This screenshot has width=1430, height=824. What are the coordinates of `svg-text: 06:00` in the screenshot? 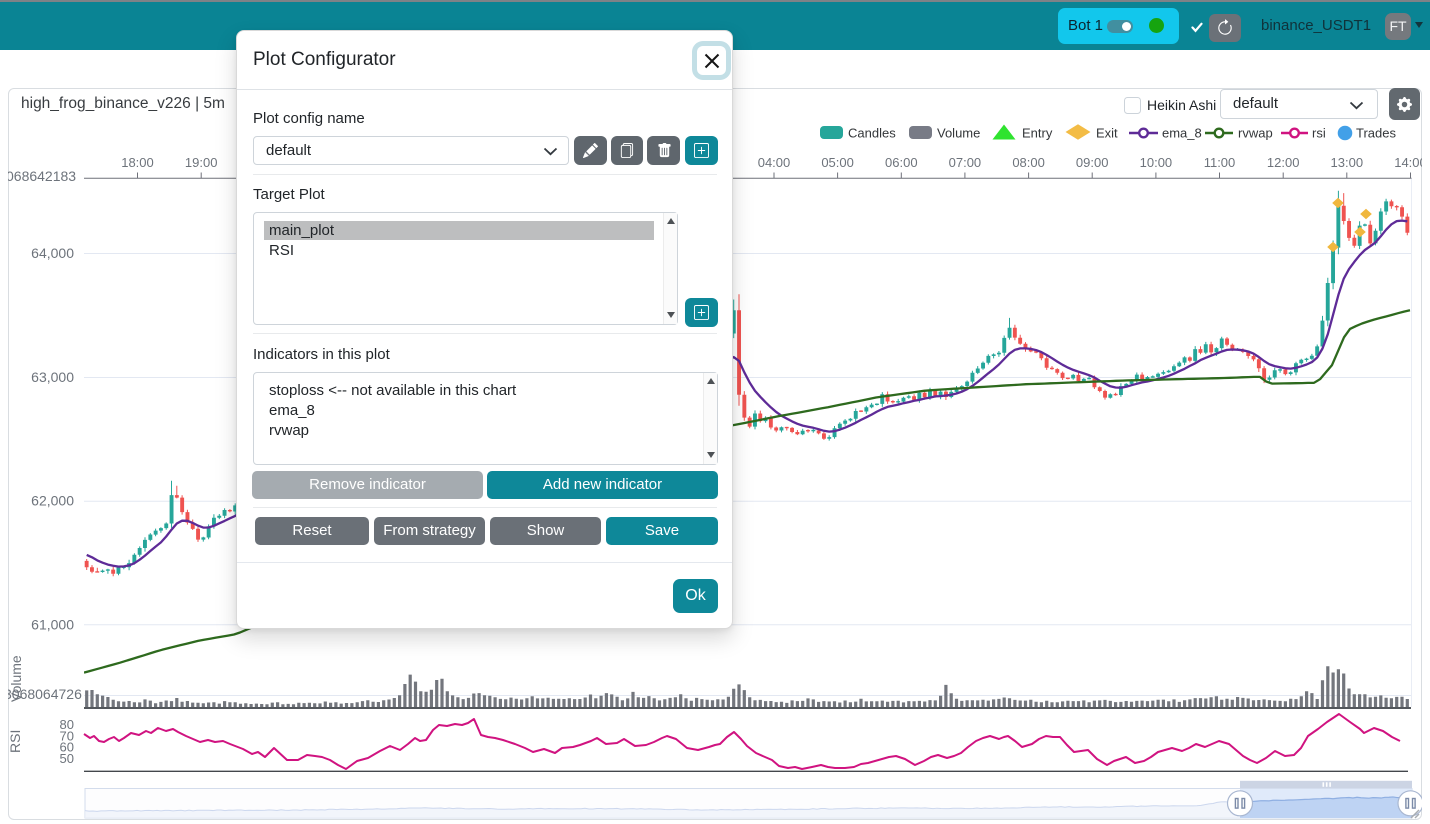 It's located at (901, 162).